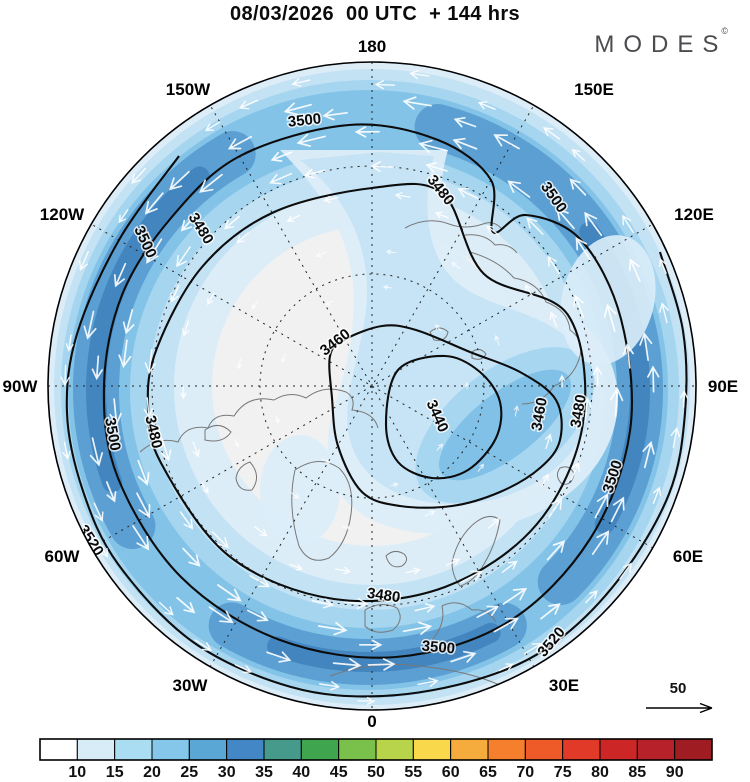 The image size is (750, 782). What do you see at coordinates (189, 772) in the screenshot?
I see `colorbar-tick: 25` at bounding box center [189, 772].